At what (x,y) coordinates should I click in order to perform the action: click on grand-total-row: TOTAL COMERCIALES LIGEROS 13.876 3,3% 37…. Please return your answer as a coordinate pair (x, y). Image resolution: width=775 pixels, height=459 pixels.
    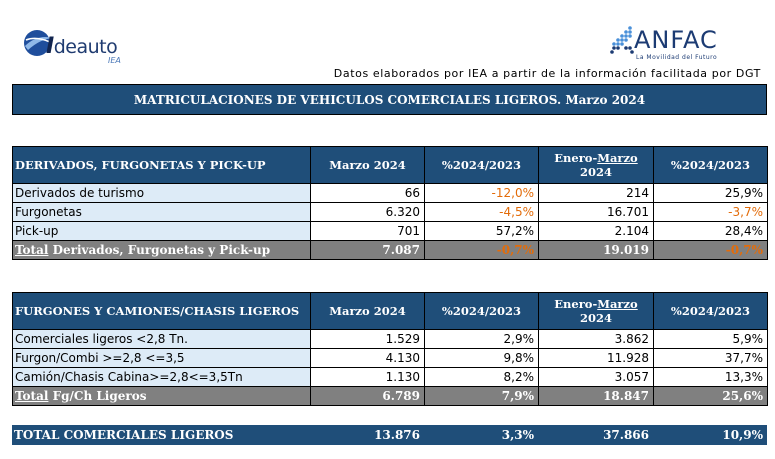
    Looking at the image, I should click on (389, 435).